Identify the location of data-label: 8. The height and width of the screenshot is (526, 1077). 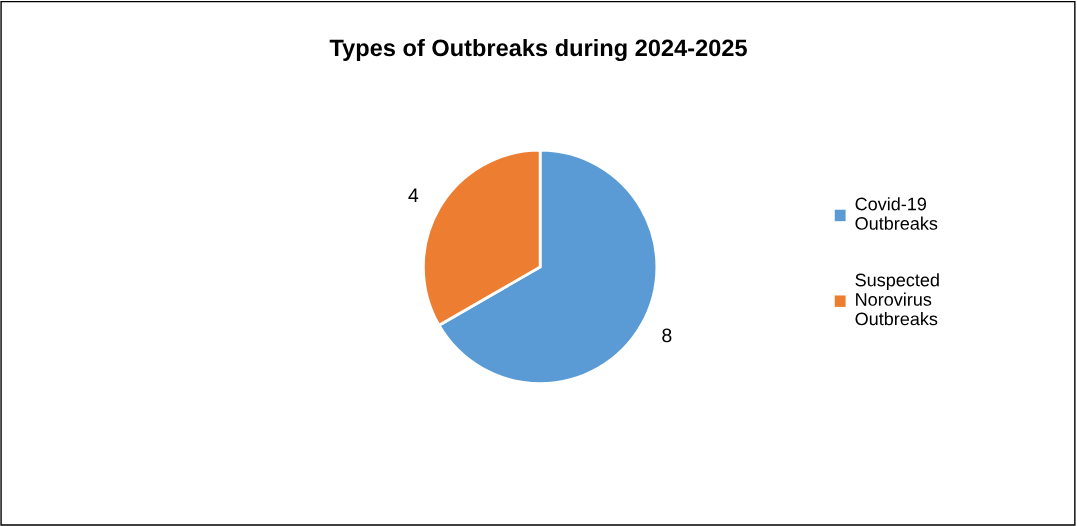
(667, 335).